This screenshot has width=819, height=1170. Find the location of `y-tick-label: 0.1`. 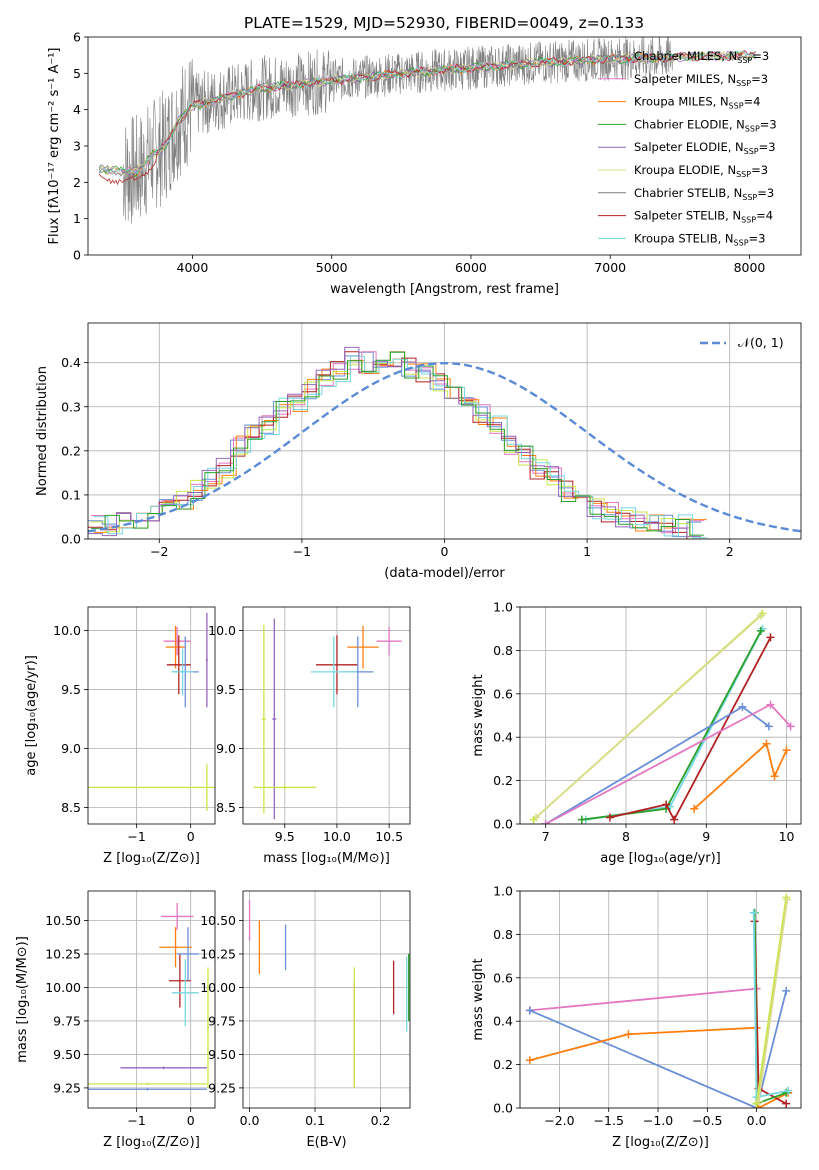

y-tick-label: 0.1 is located at coordinates (71, 494).